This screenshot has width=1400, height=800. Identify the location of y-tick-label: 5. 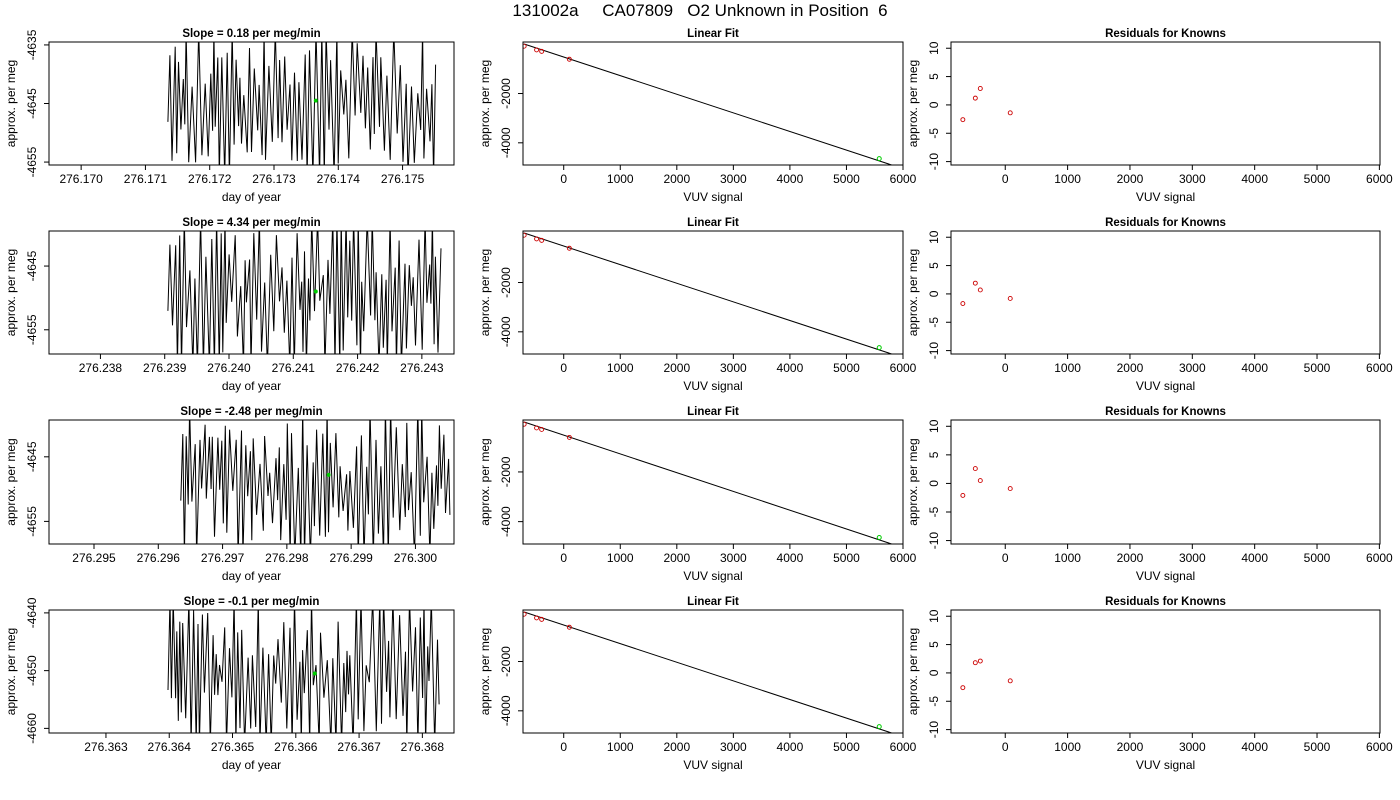
(934, 454).